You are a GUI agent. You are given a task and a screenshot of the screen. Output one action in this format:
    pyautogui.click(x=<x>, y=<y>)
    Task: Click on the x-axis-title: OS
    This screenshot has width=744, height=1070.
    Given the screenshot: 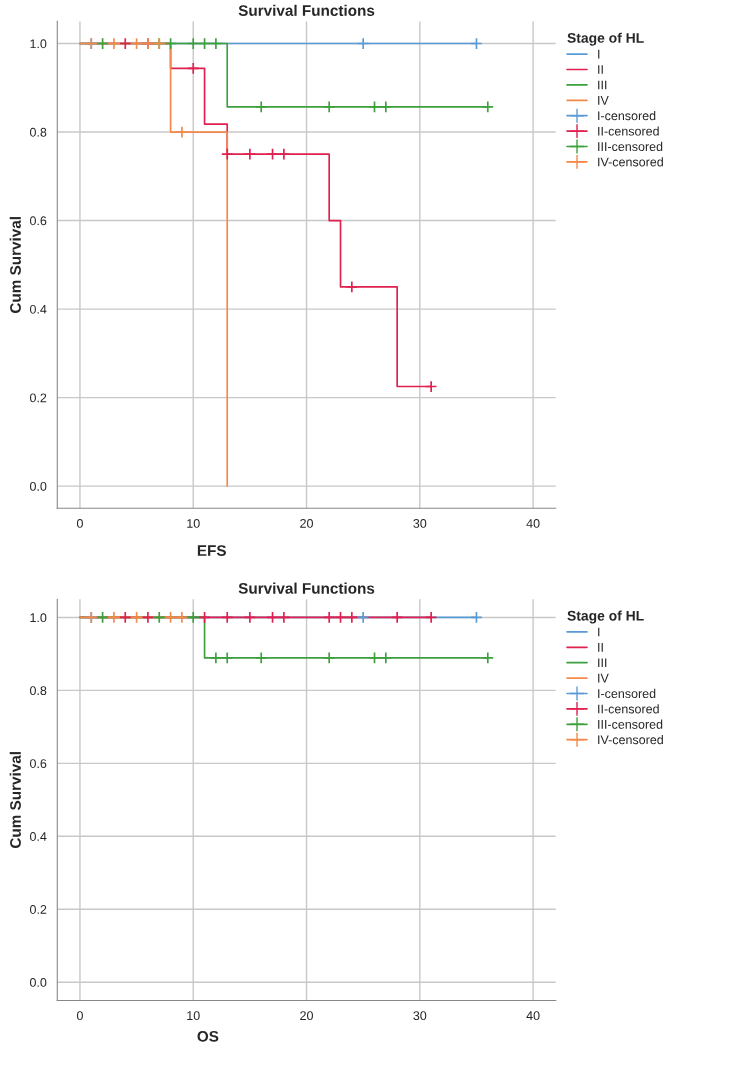 What is the action you would take?
    pyautogui.click(x=208, y=1036)
    